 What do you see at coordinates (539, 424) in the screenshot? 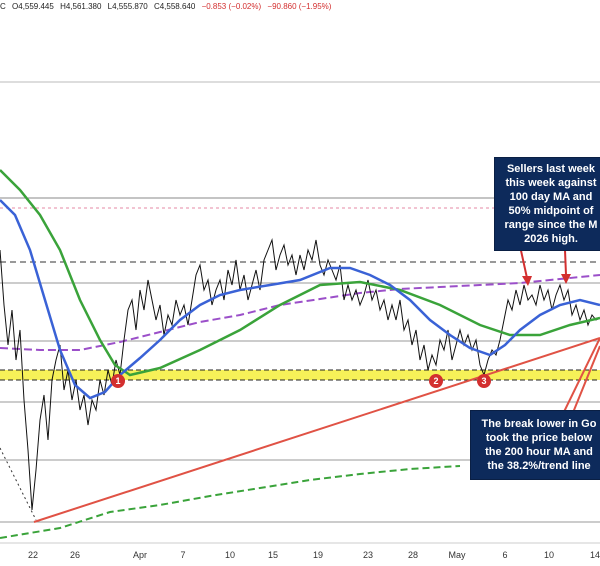
I see `break-line-1: The break lower in Go` at bounding box center [539, 424].